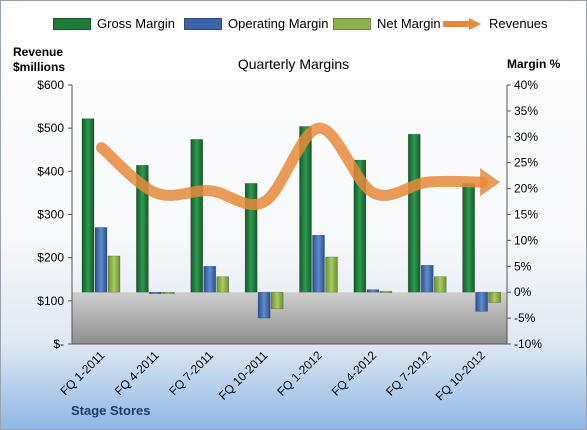  I want to click on category-label: FQ 1-2012, so click(299, 373).